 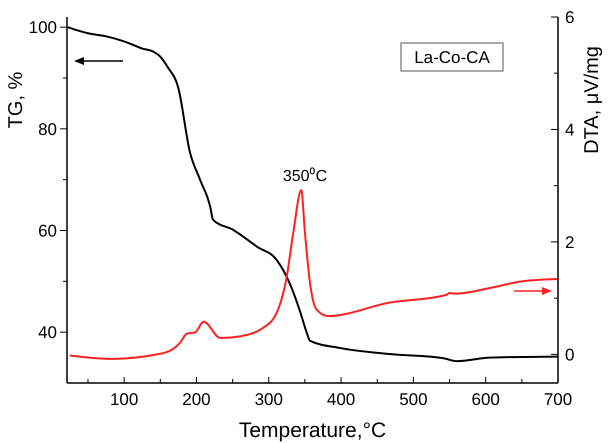 What do you see at coordinates (196, 399) in the screenshot?
I see `x-tick-label: 200` at bounding box center [196, 399].